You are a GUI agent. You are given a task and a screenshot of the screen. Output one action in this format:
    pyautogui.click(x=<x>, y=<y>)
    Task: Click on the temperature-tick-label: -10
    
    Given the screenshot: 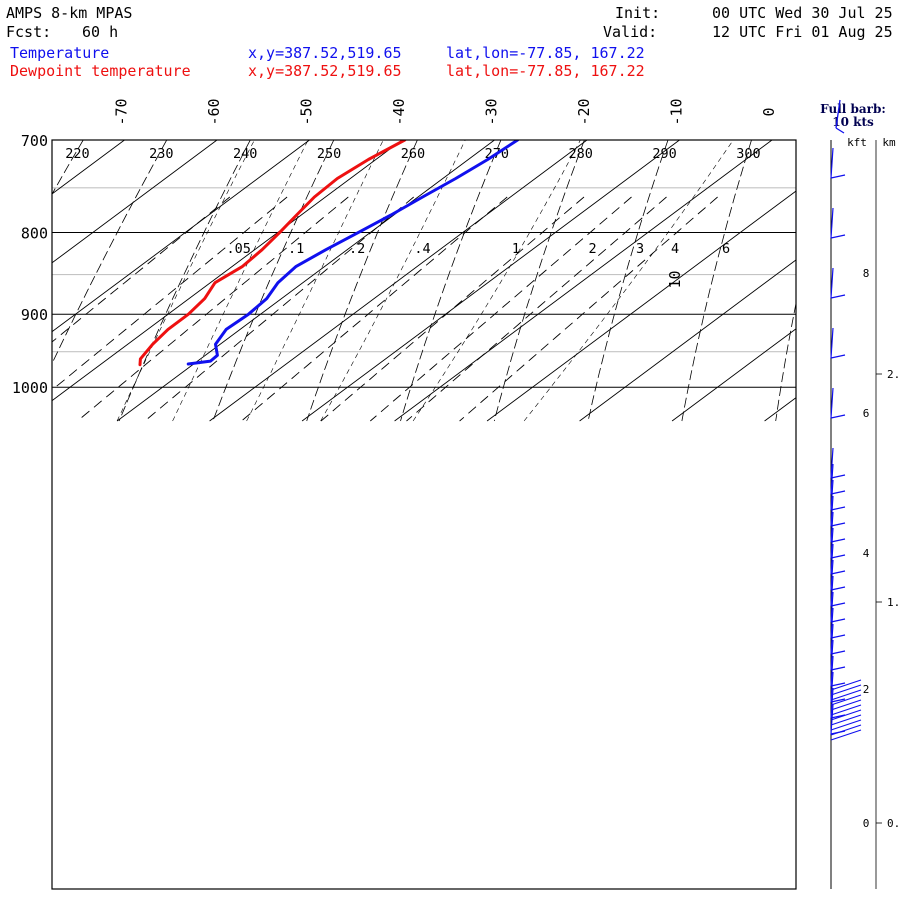 What is the action you would take?
    pyautogui.click(x=677, y=111)
    